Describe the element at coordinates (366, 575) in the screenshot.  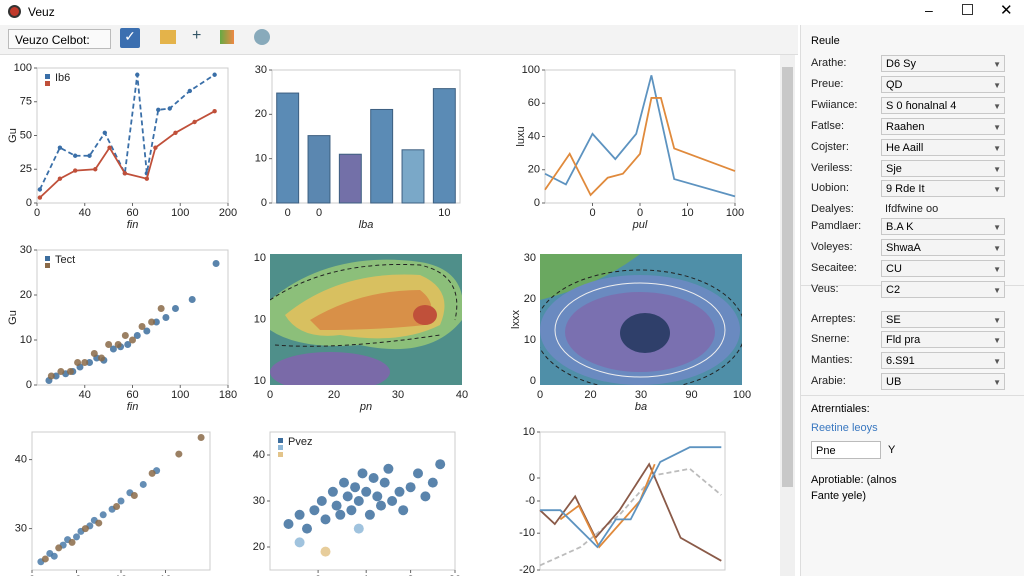
I see `x-tick-label: 1` at that location.